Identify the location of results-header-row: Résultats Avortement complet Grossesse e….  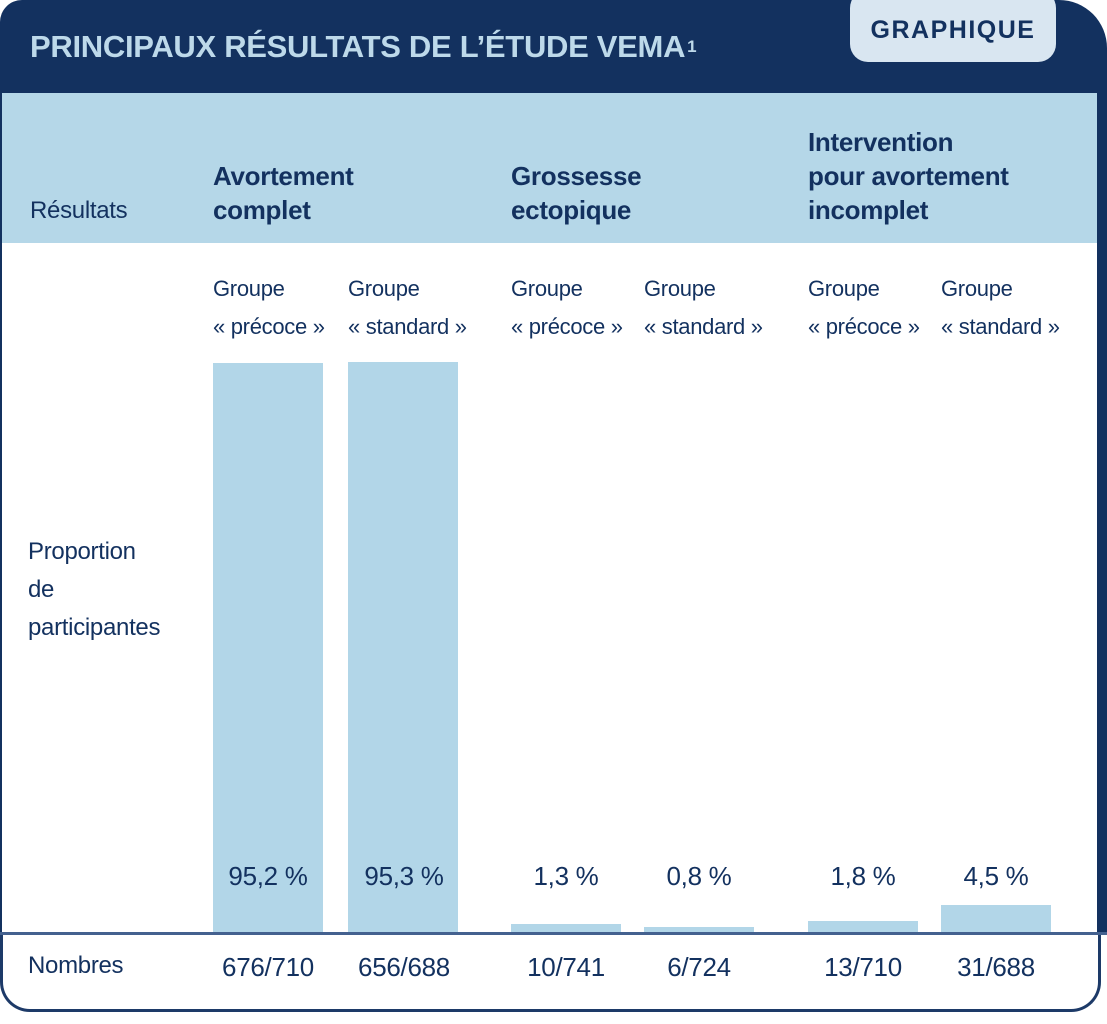
(549, 168).